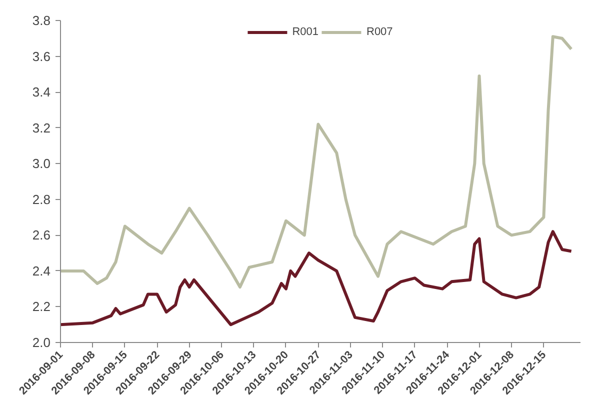  Describe the element at coordinates (41, 92) in the screenshot. I see `y-tick-label: 3.4` at that location.